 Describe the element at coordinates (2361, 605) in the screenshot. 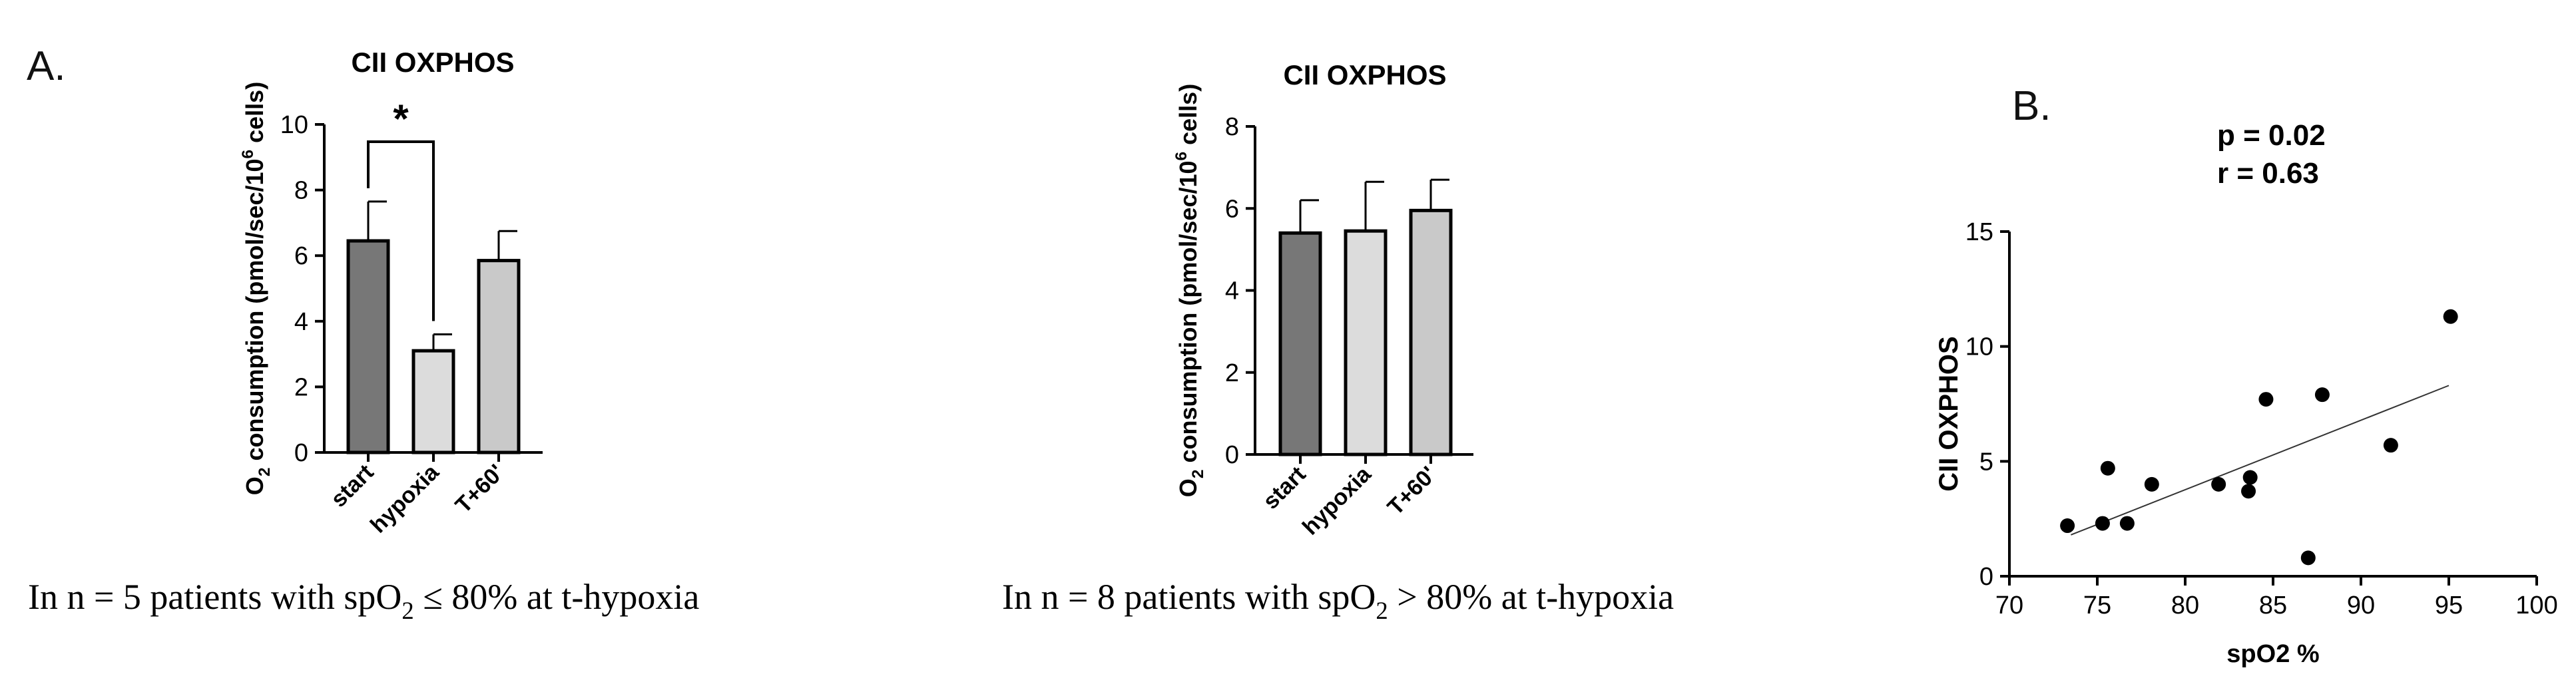

I see `x-tick-label: 90` at that location.